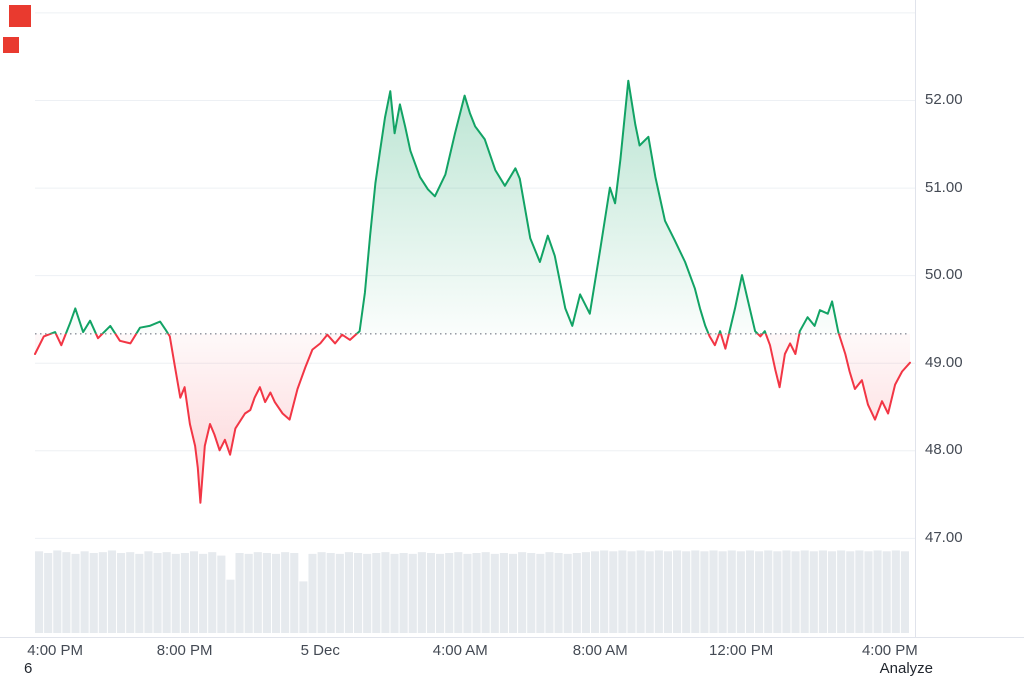  Describe the element at coordinates (11, 45) in the screenshot. I see `red-marker-bottom-icon` at that location.